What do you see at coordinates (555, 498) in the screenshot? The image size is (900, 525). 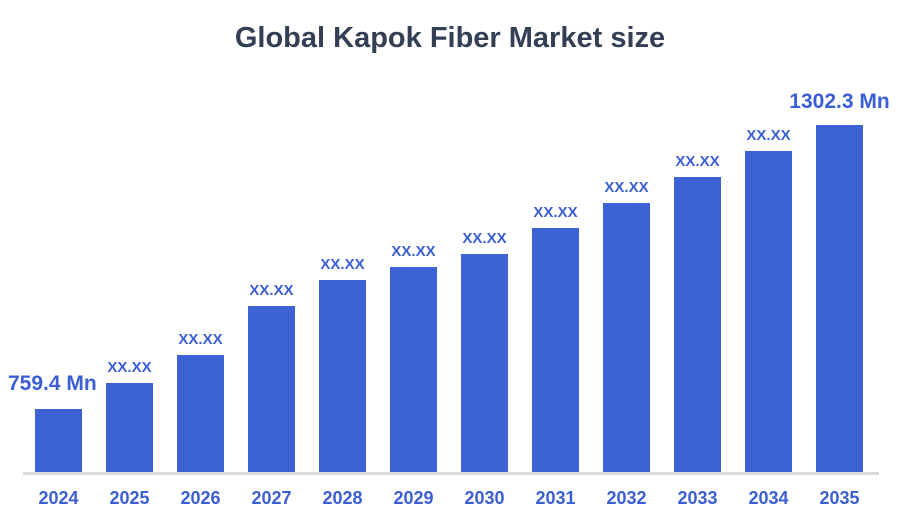 I see `x-axis-label-2031: 2031` at bounding box center [555, 498].